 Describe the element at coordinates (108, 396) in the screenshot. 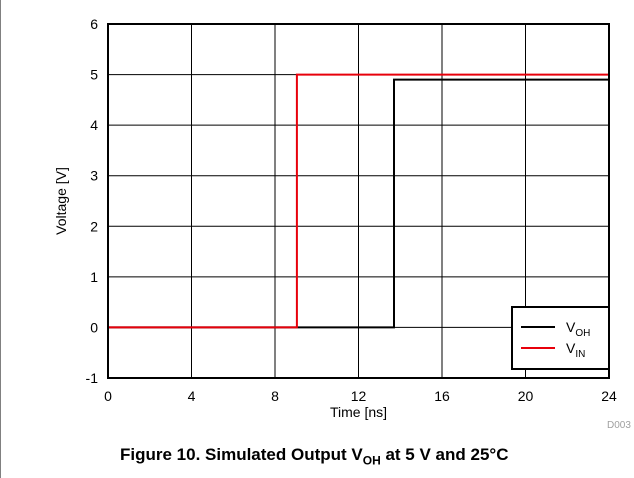

I see `x-tick-label: 0` at that location.